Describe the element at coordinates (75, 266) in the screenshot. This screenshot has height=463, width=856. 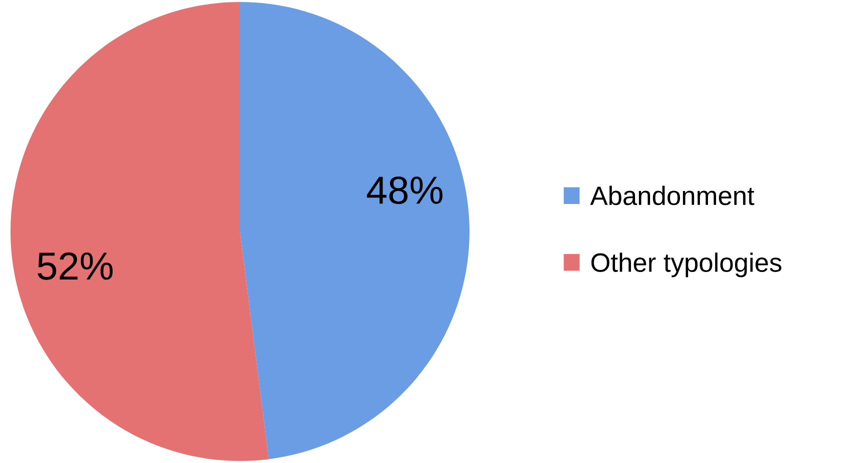
I see `data-label: 52%` at that location.